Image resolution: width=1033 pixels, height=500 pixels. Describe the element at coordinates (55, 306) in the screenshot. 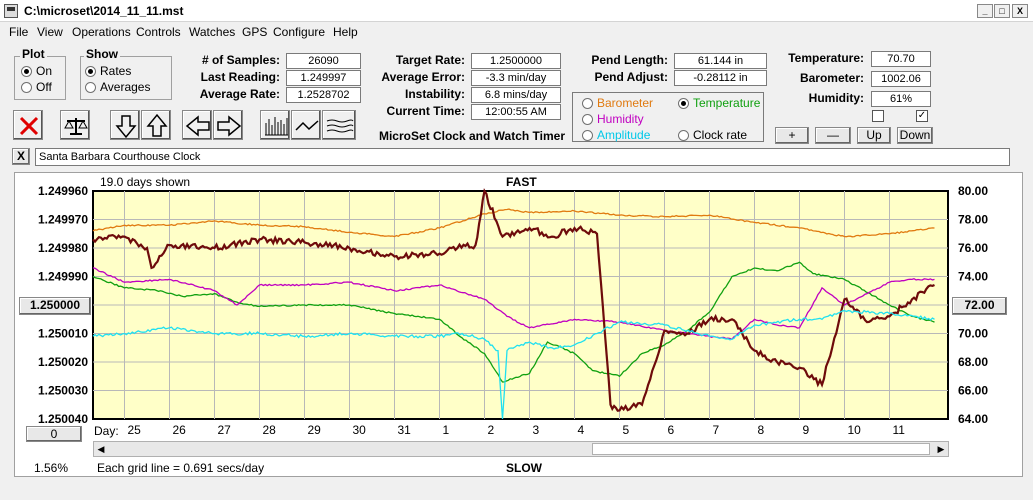

I see `center-rate-button: 1.250000` at that location.